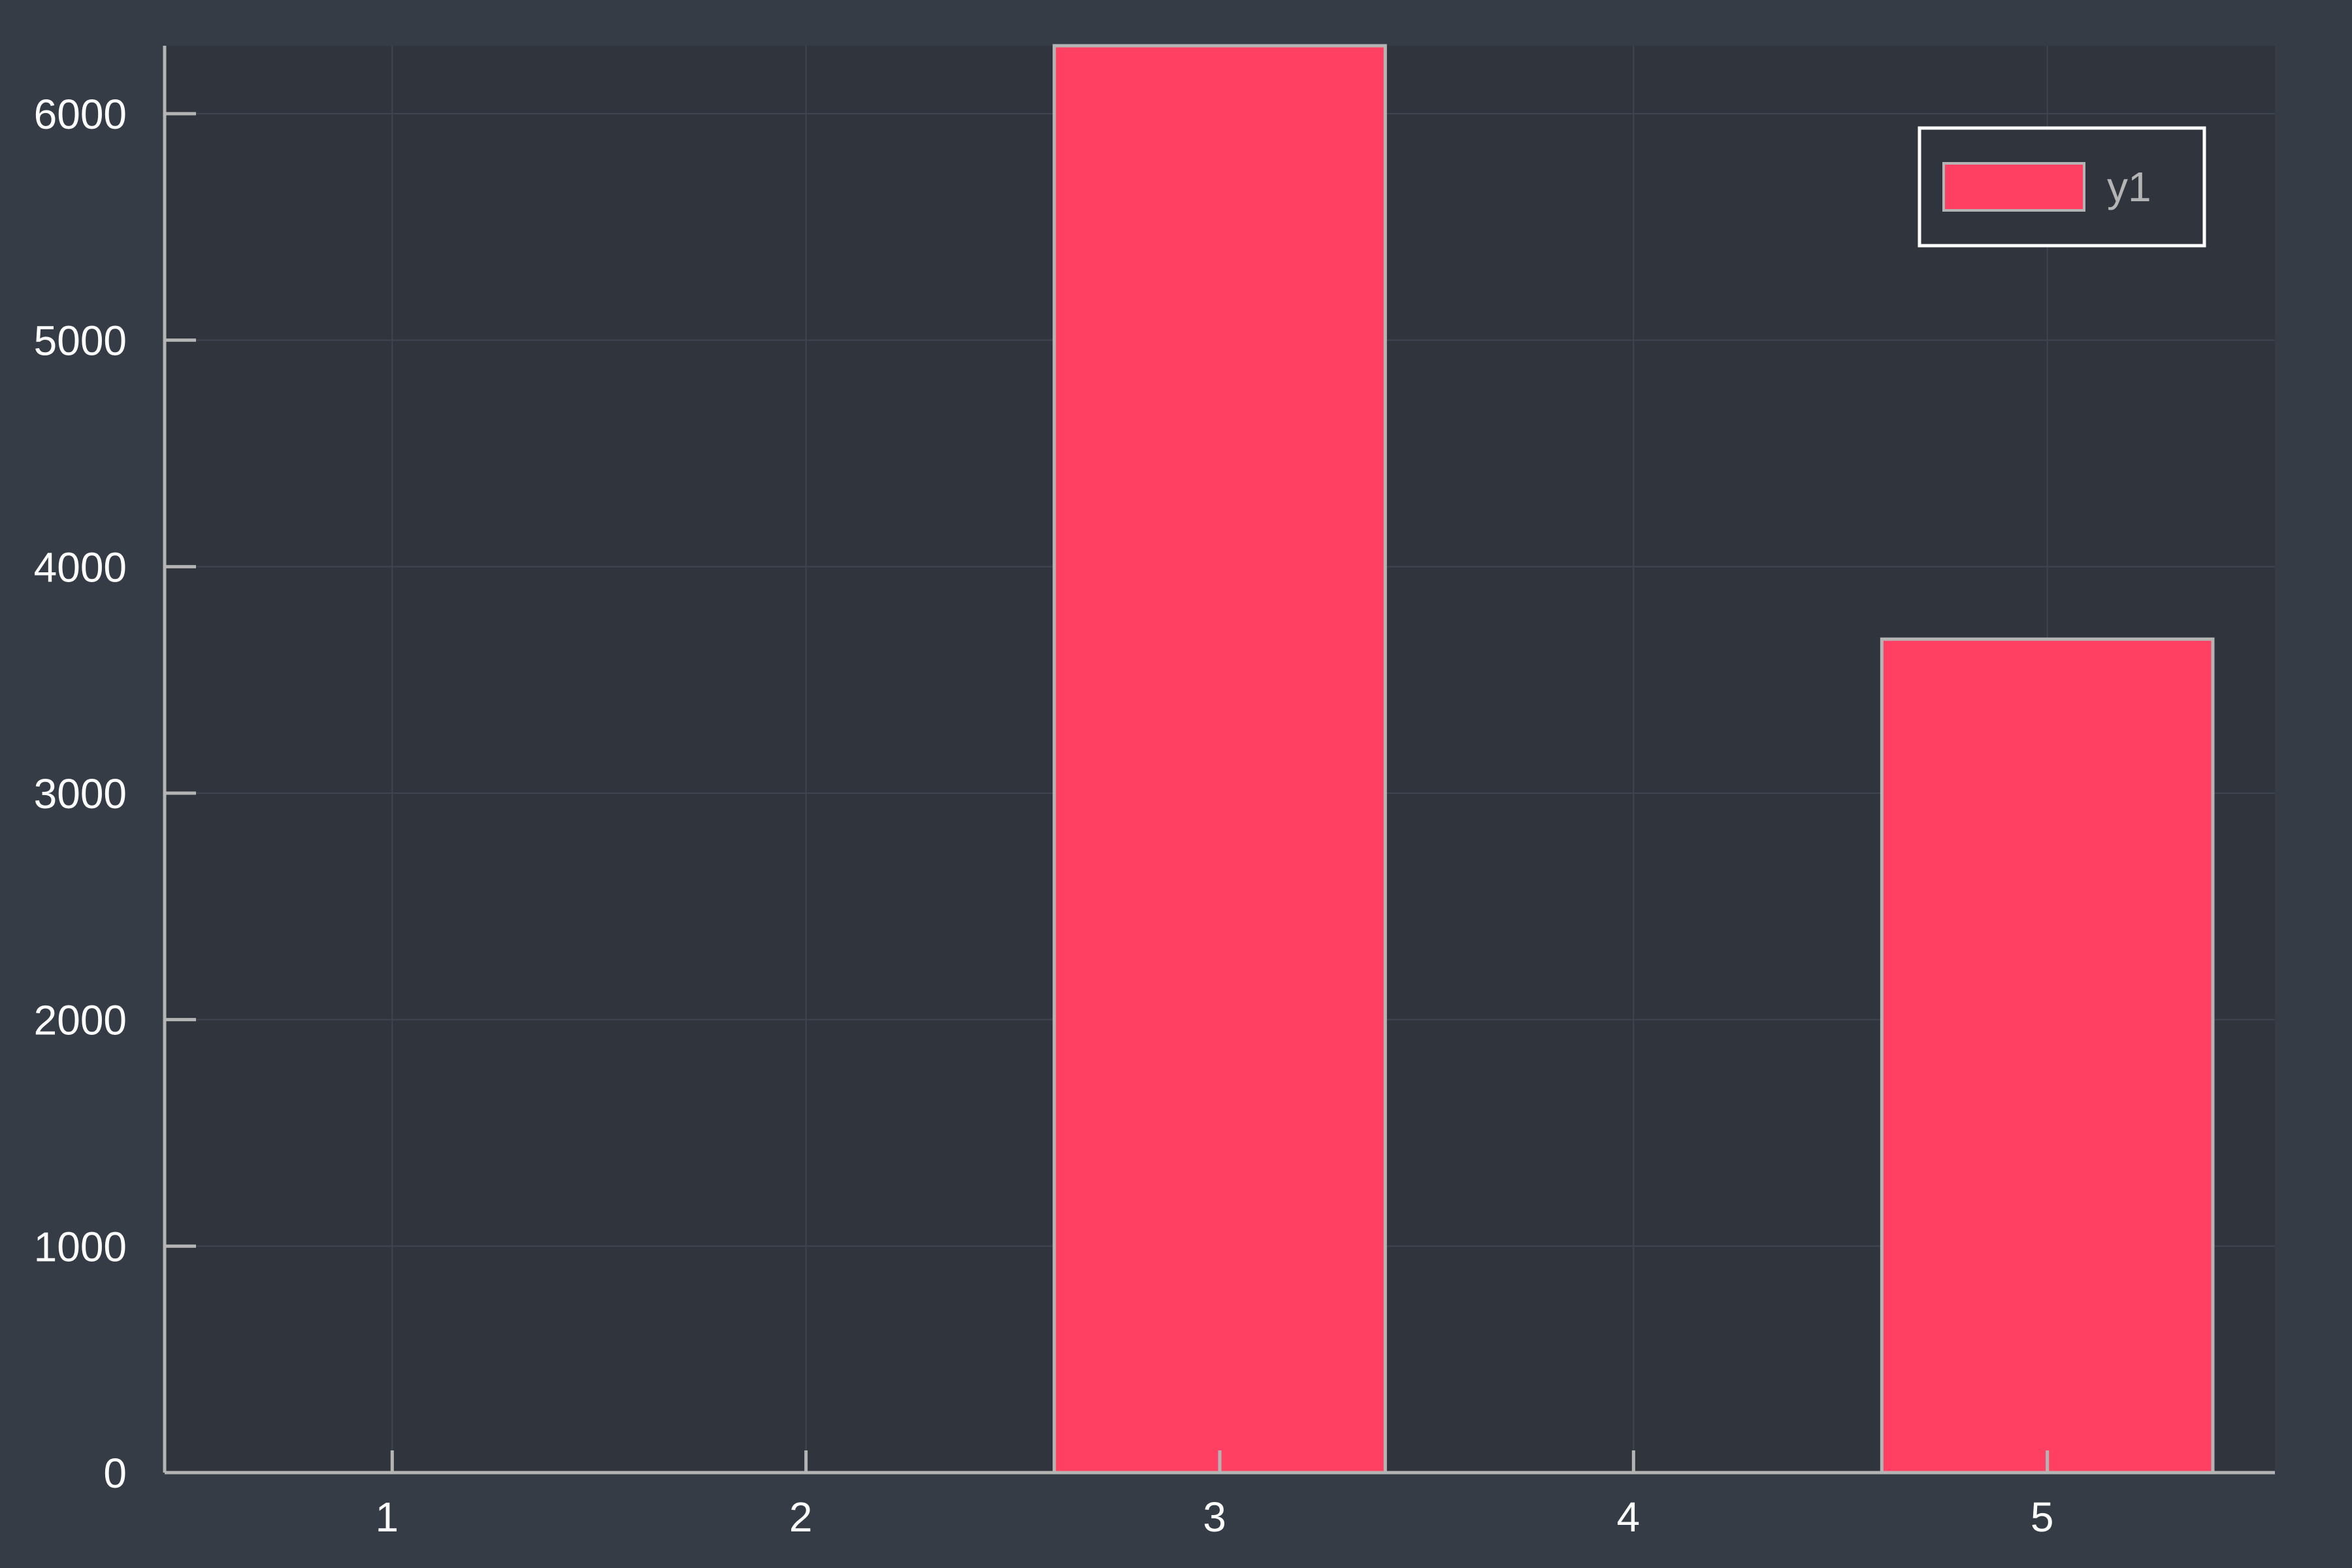  I want to click on x-tick-label-3: 3, so click(1214, 1517).